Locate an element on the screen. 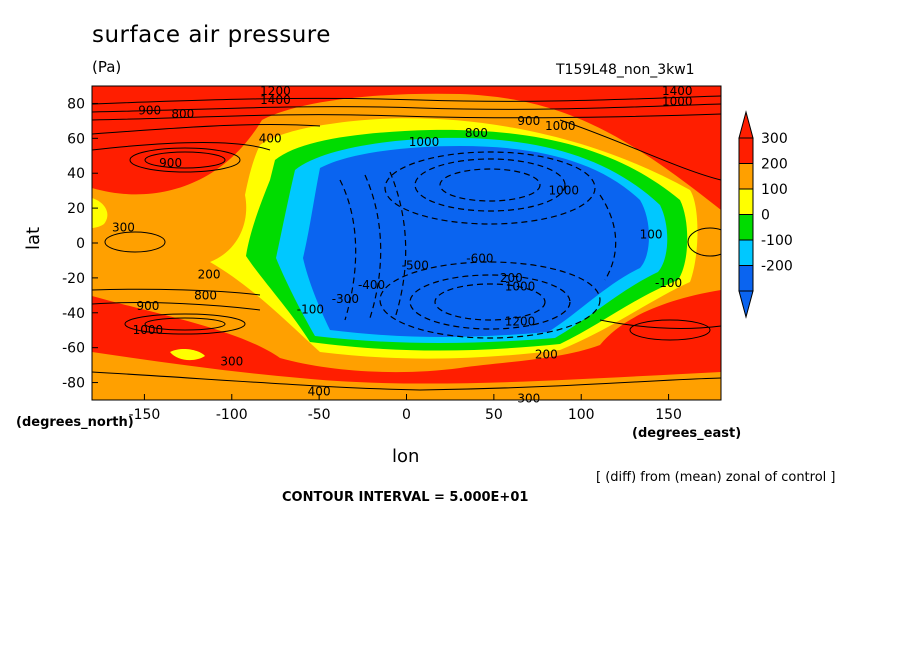  y-tick-label: -60 is located at coordinates (73, 349).